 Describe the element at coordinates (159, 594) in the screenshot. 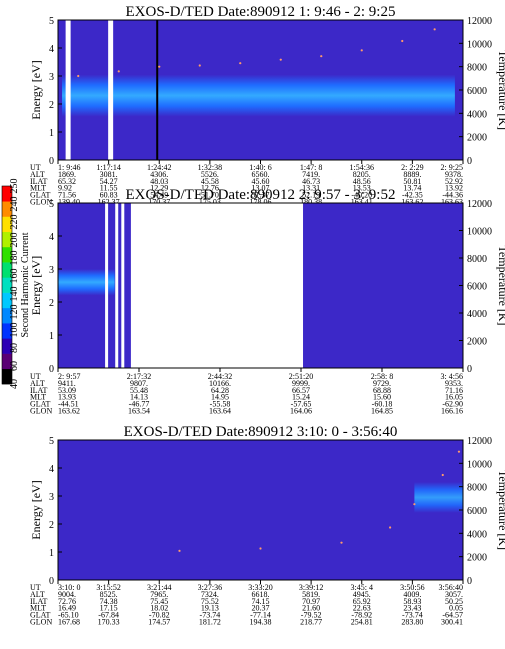

I see `row-value: 7965.` at that location.